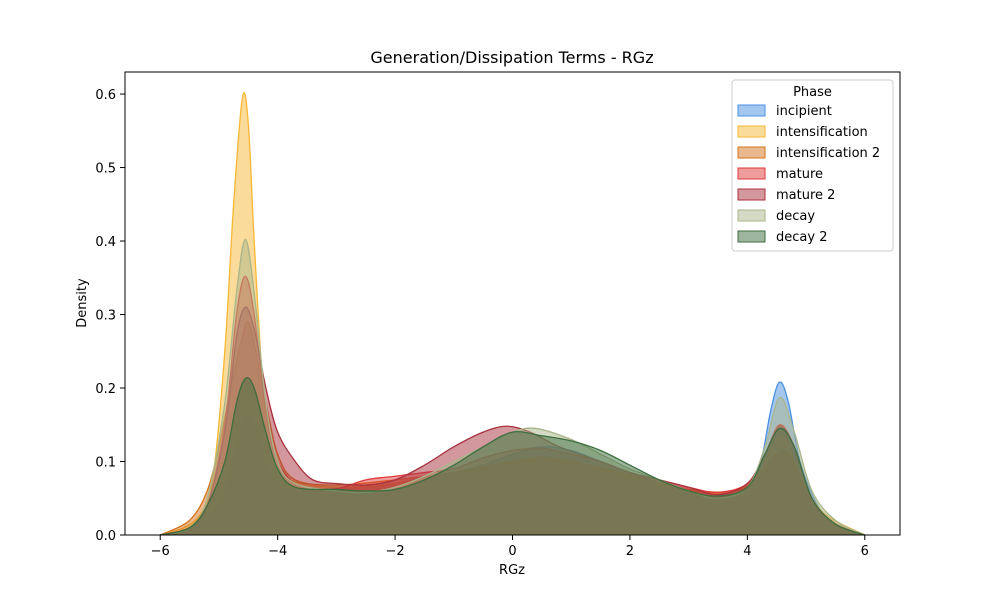  Describe the element at coordinates (105, 536) in the screenshot. I see `y-tick-label: 0.0` at that location.